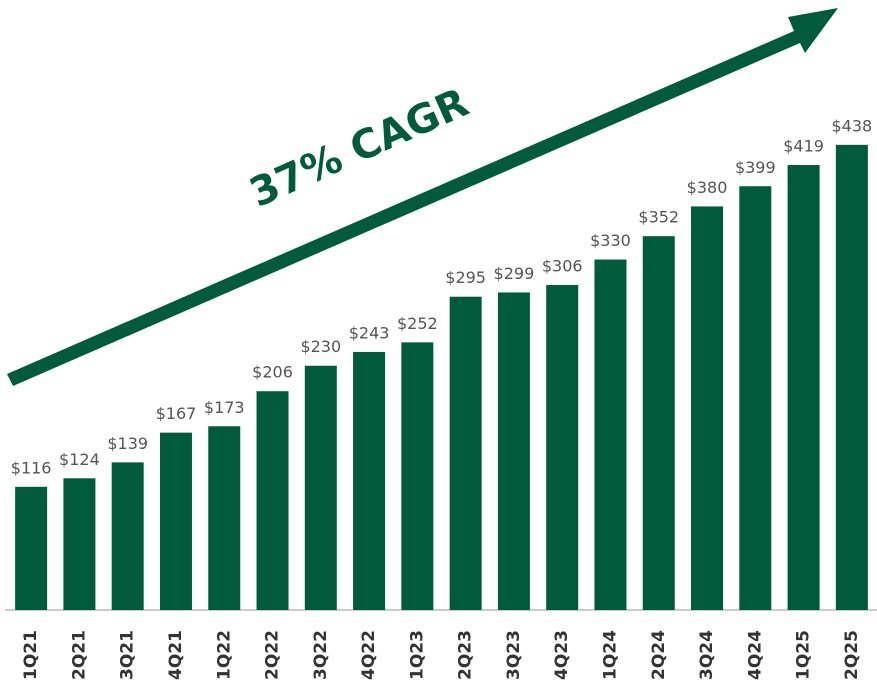 The width and height of the screenshot is (877, 692). What do you see at coordinates (417, 655) in the screenshot?
I see `x-tick-label: 1Q23` at bounding box center [417, 655].